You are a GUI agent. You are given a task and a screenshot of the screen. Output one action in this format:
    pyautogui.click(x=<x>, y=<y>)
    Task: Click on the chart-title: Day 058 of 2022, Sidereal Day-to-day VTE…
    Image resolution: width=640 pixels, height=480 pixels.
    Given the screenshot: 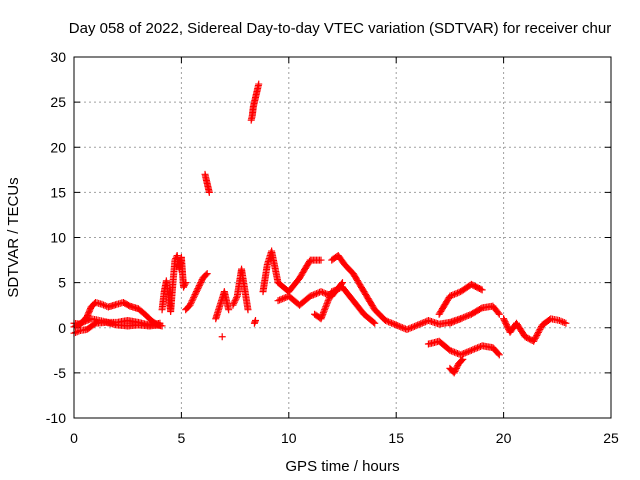 What is the action you would take?
    pyautogui.click(x=340, y=28)
    